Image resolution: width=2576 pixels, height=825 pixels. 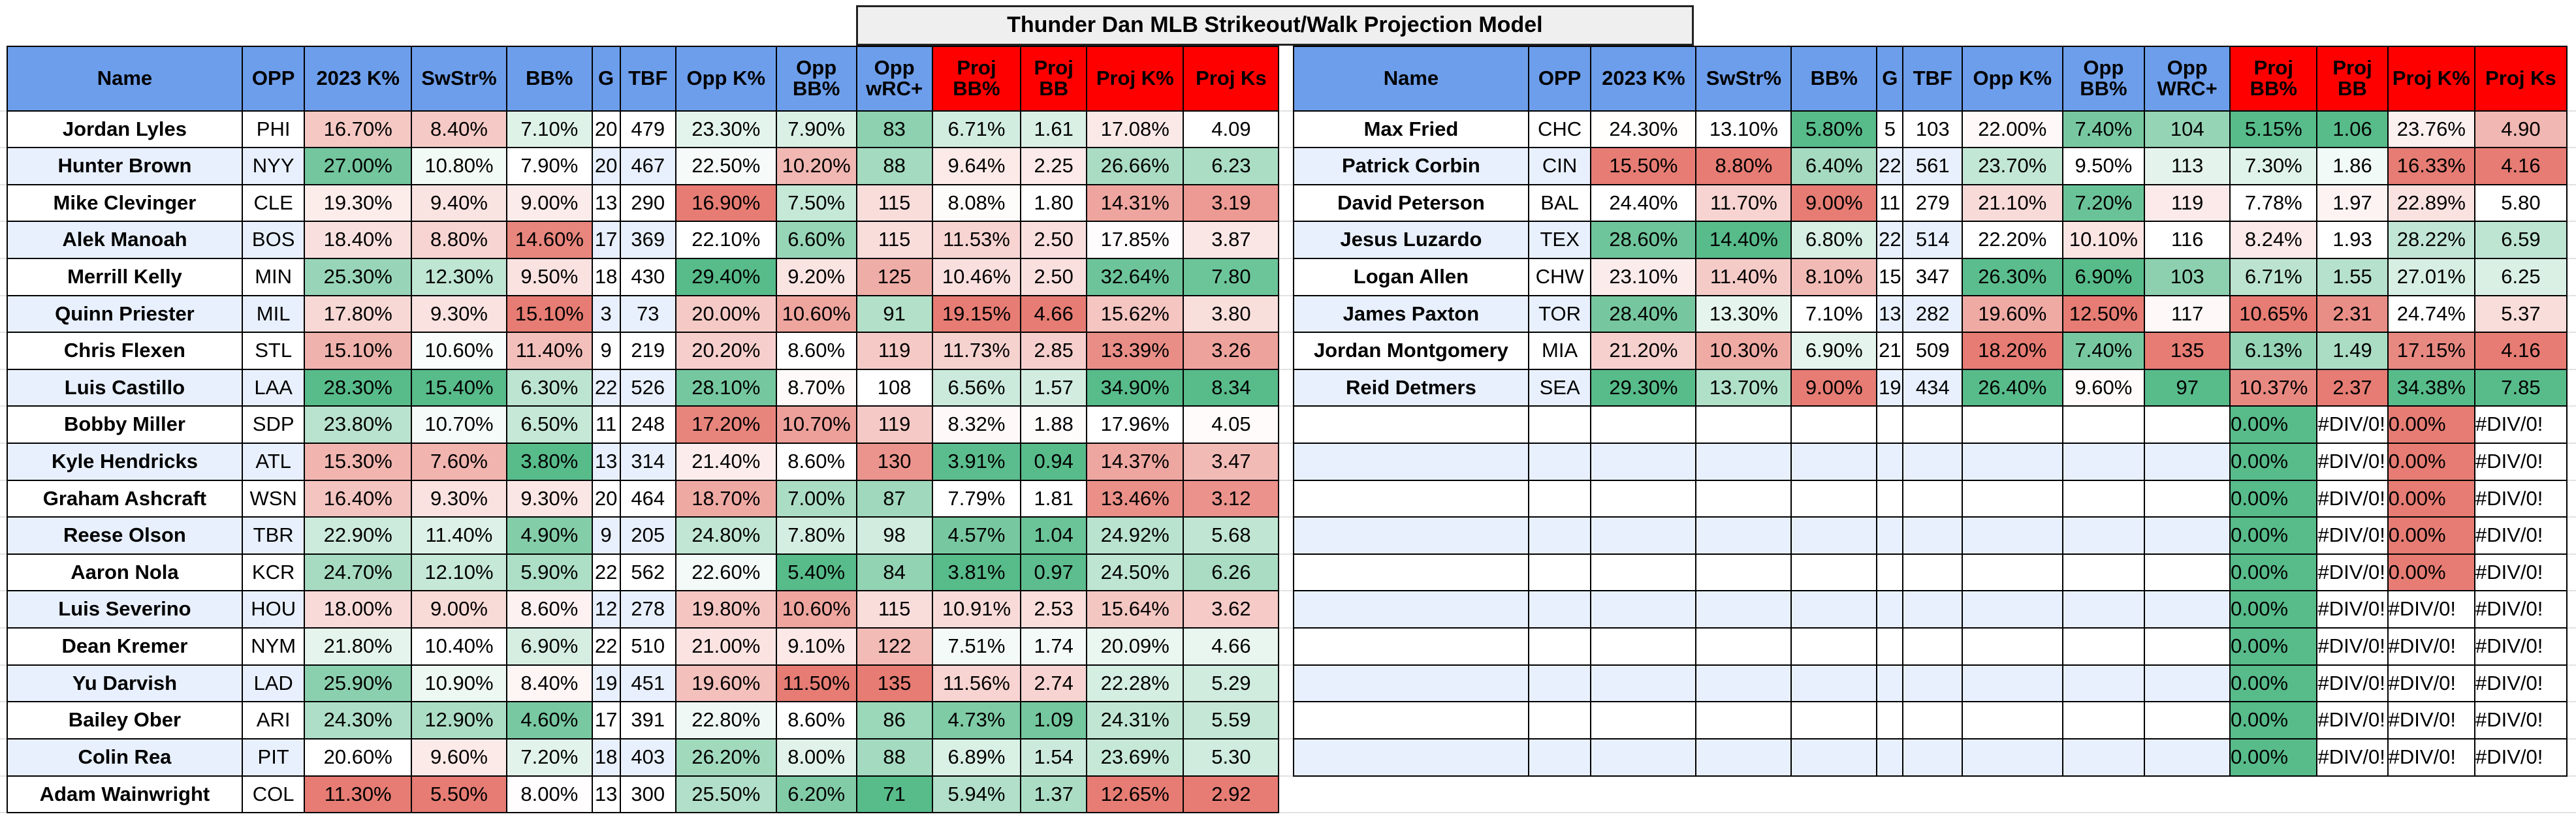 What do you see at coordinates (726, 684) in the screenshot?
I see `data-cell: 19.60%` at bounding box center [726, 684].